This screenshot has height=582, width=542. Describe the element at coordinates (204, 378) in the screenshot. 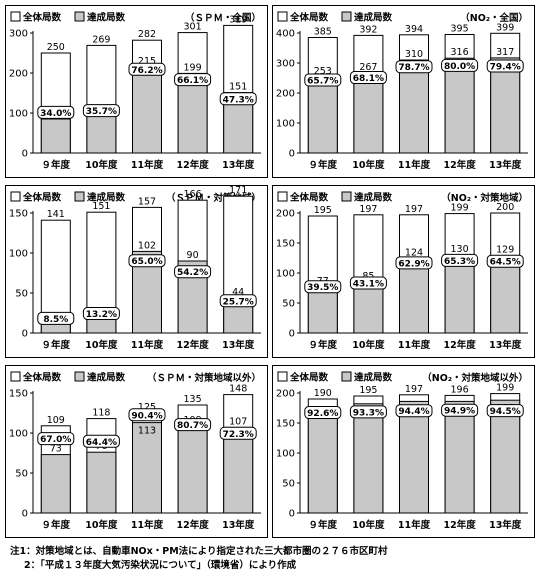

I see `chart-title: （ＳＰＭ・対策地域以外）` at that location.